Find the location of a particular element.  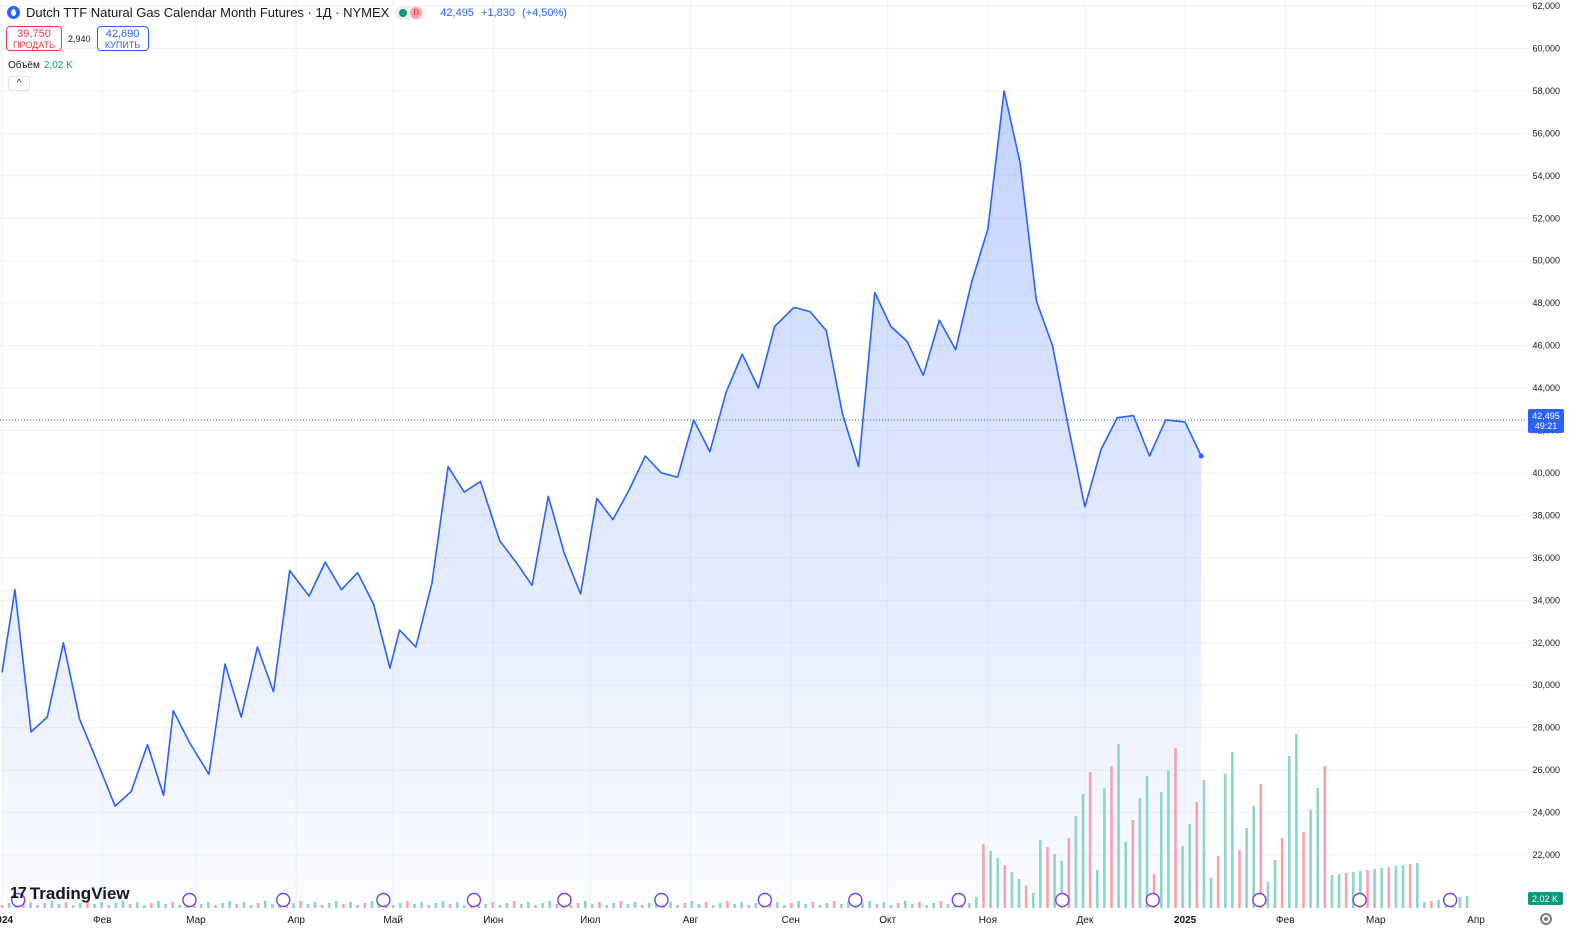

y-tick-label: 28,000 is located at coordinates (1546, 728).